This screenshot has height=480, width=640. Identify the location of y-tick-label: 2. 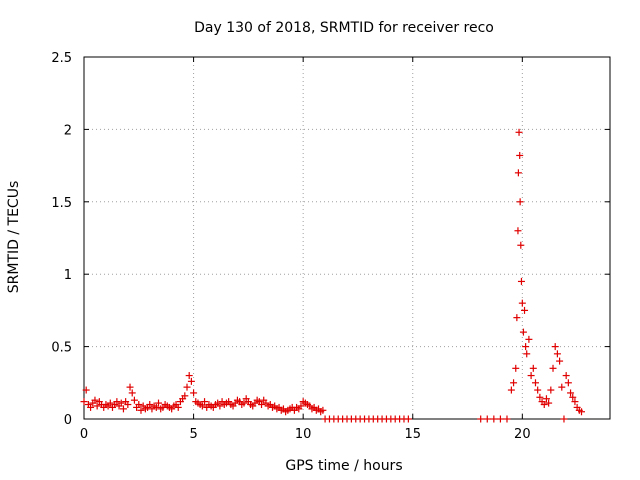
(68, 130).